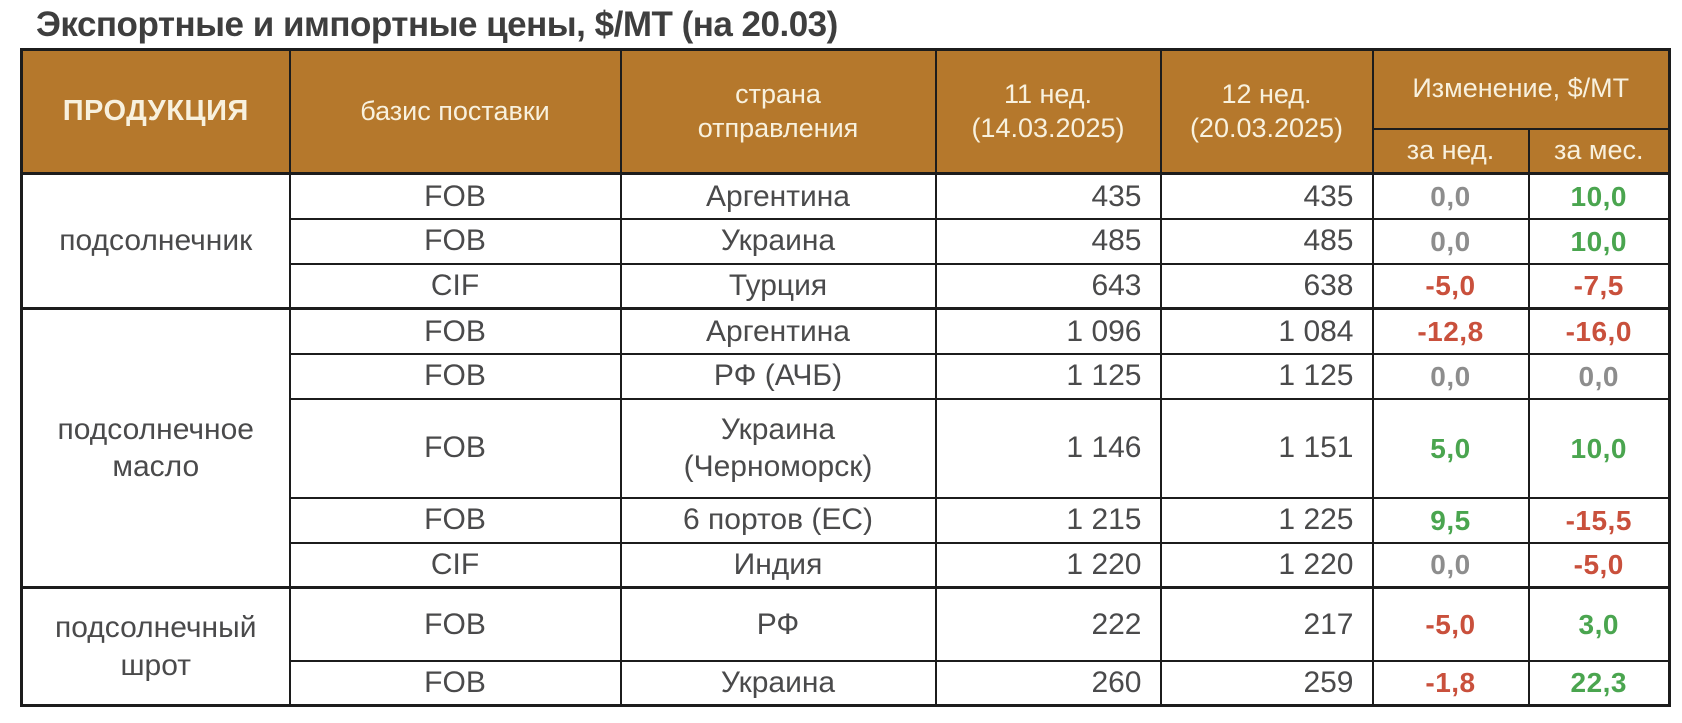 This screenshot has height=723, width=1682. Describe the element at coordinates (1266, 196) in the screenshot. I see `price-w12-cell: 435` at that location.